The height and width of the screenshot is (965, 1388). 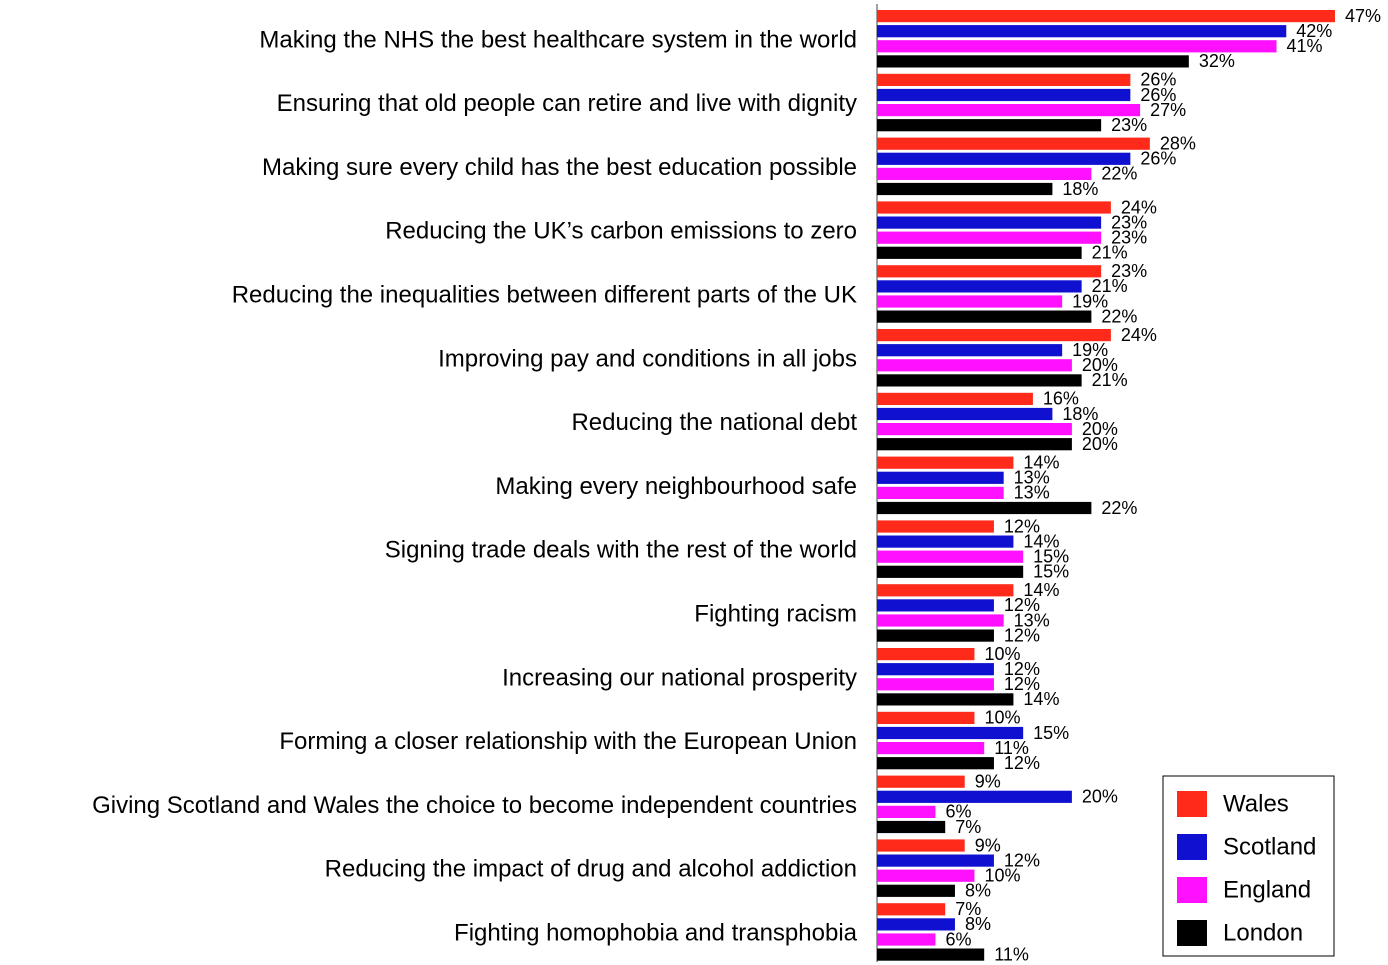 I want to click on legend-label-london: London, so click(x=1263, y=932).